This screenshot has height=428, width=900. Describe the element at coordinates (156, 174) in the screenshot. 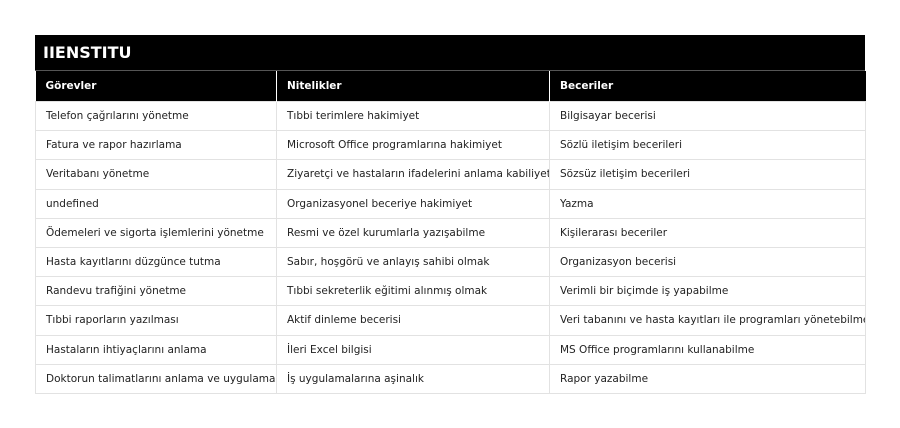

I see `table-cell: Veritabanı yönetme` at that location.